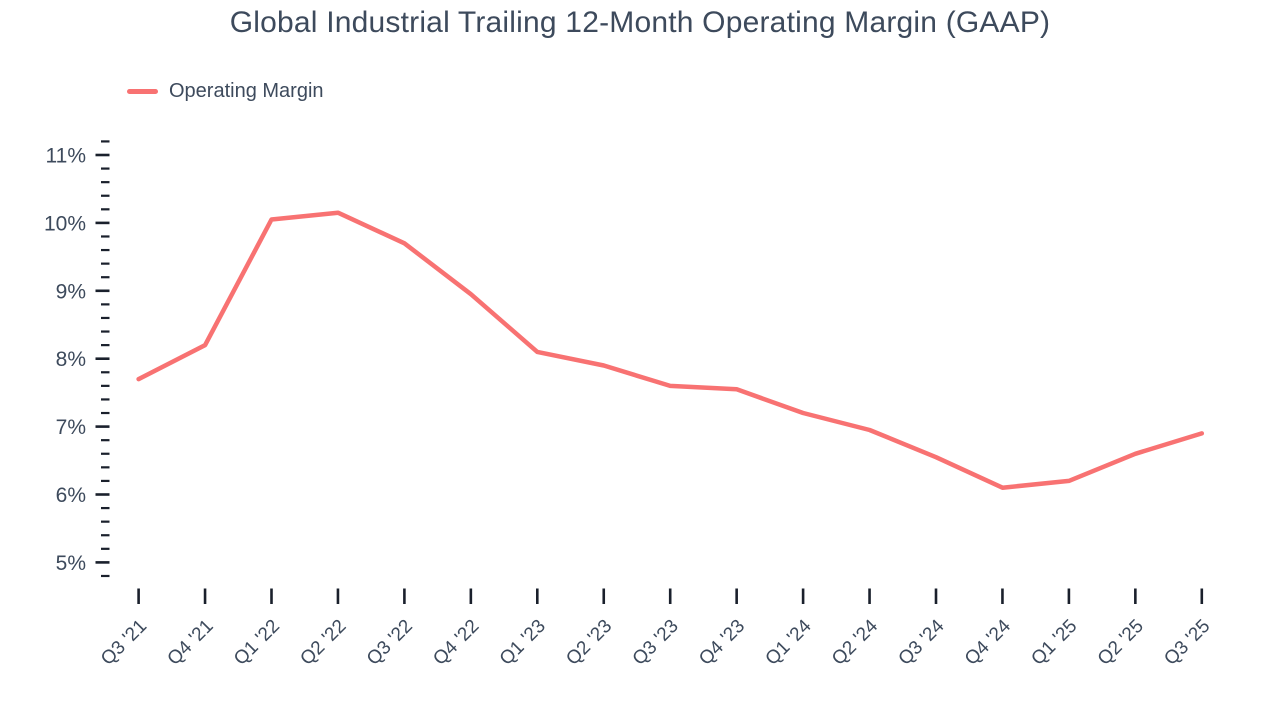 The height and width of the screenshot is (720, 1280). I want to click on y-axis-label: 10%, so click(65, 223).